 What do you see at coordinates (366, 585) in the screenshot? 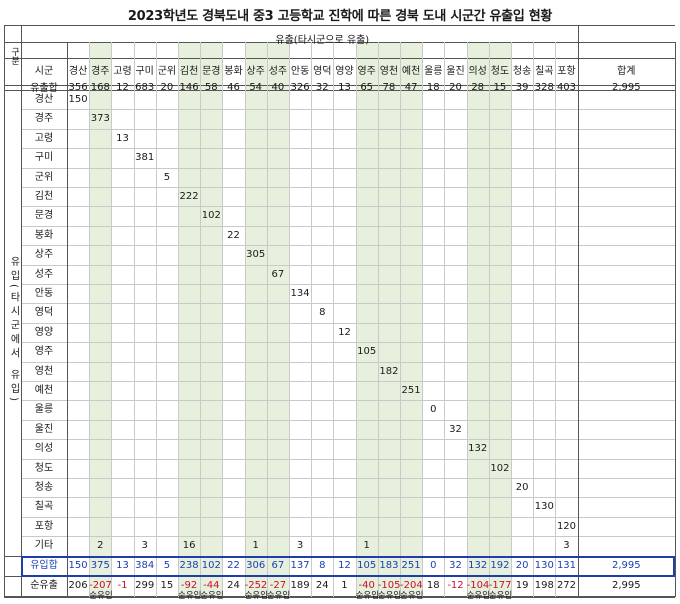
I see `net-flow-cell: -40` at bounding box center [366, 585].